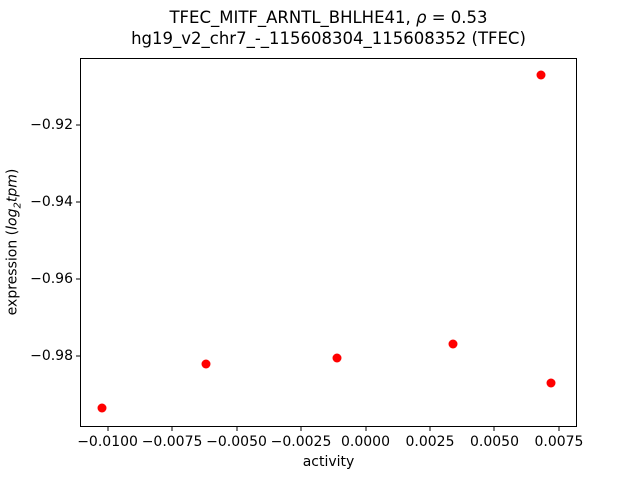 The height and width of the screenshot is (480, 640). Describe the element at coordinates (494, 442) in the screenshot. I see `x-tick-label: 0.0050` at that location.